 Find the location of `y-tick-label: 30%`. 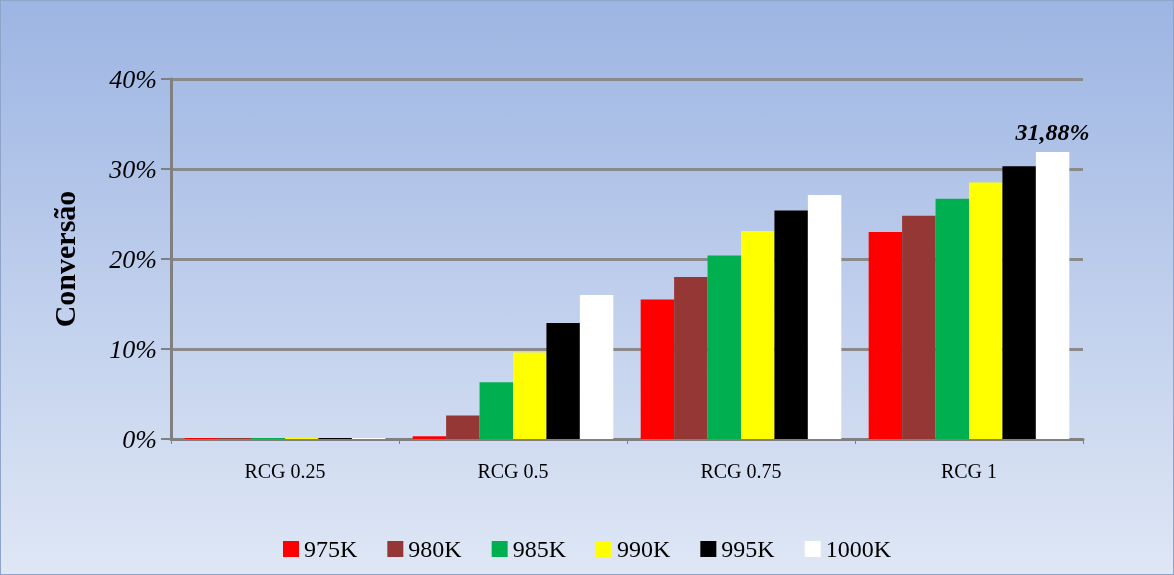

y-tick-label: 30% is located at coordinates (132, 169).